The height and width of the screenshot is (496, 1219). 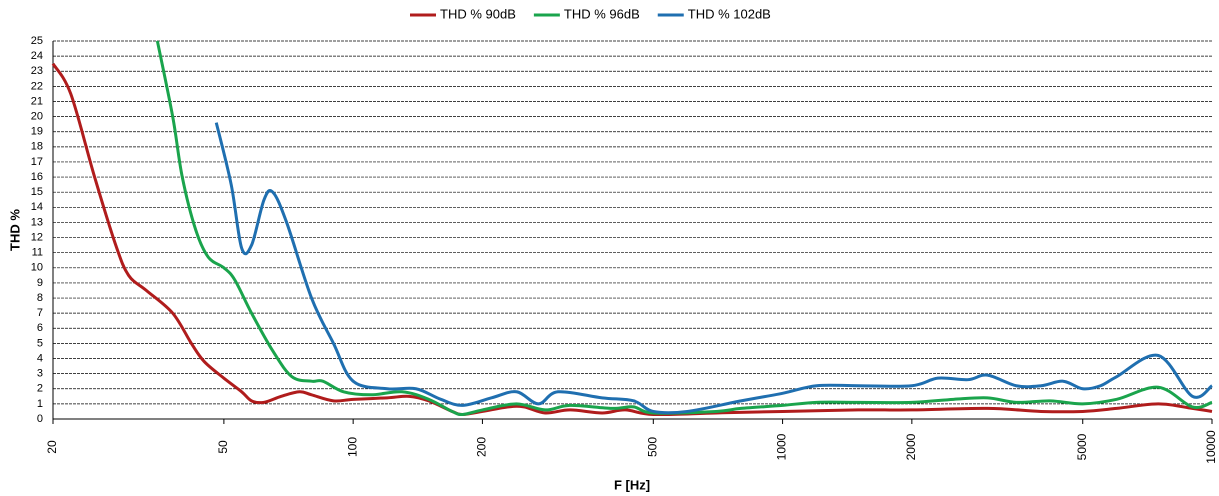 What do you see at coordinates (478, 13) in the screenshot?
I see `legend-label: THD % 90dB` at bounding box center [478, 13].